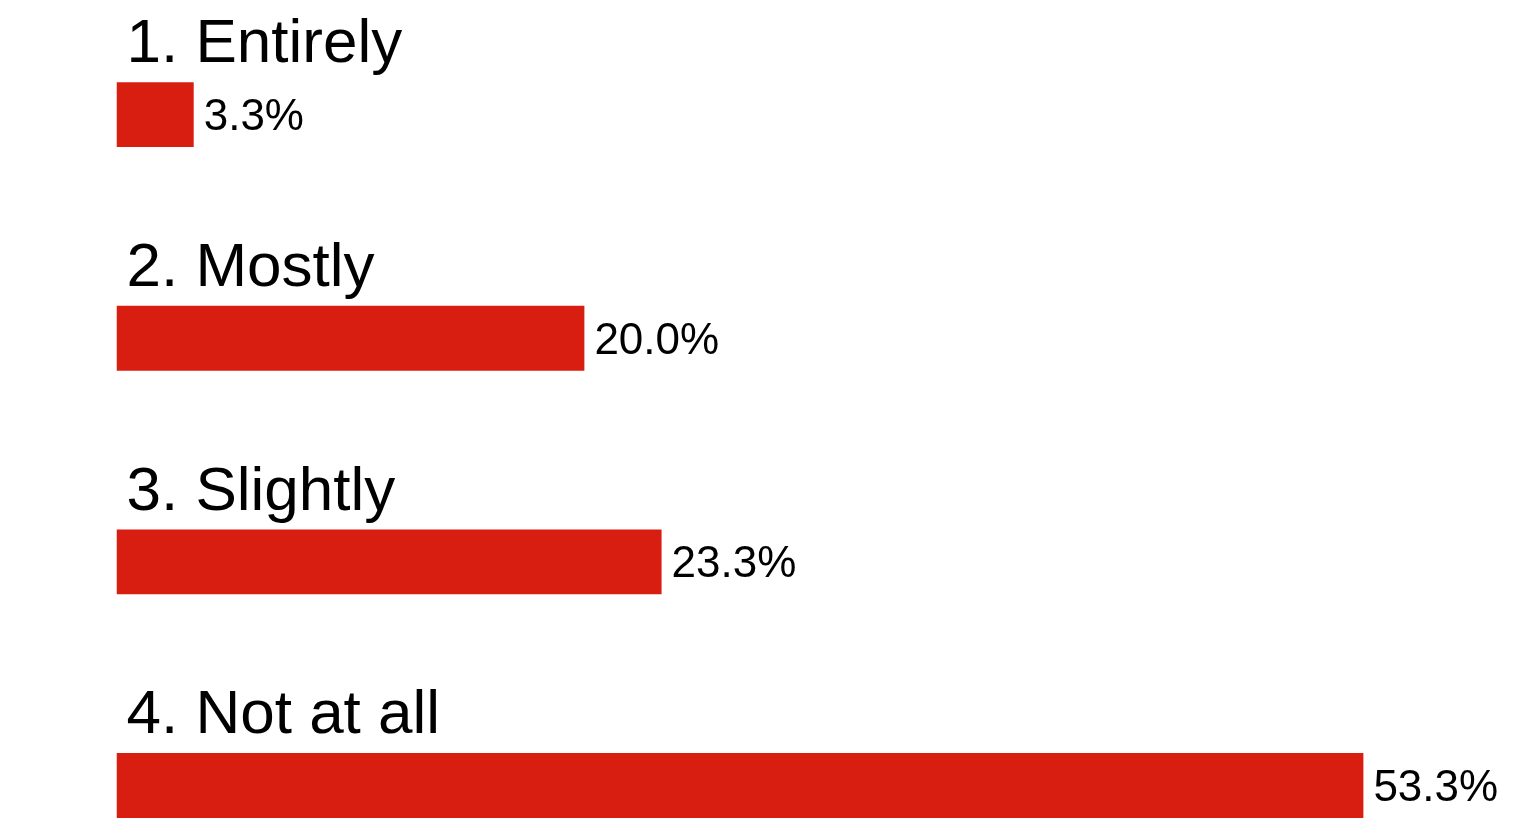 The image size is (1520, 823). I want to click on data-label: 23.3%, so click(734, 562).